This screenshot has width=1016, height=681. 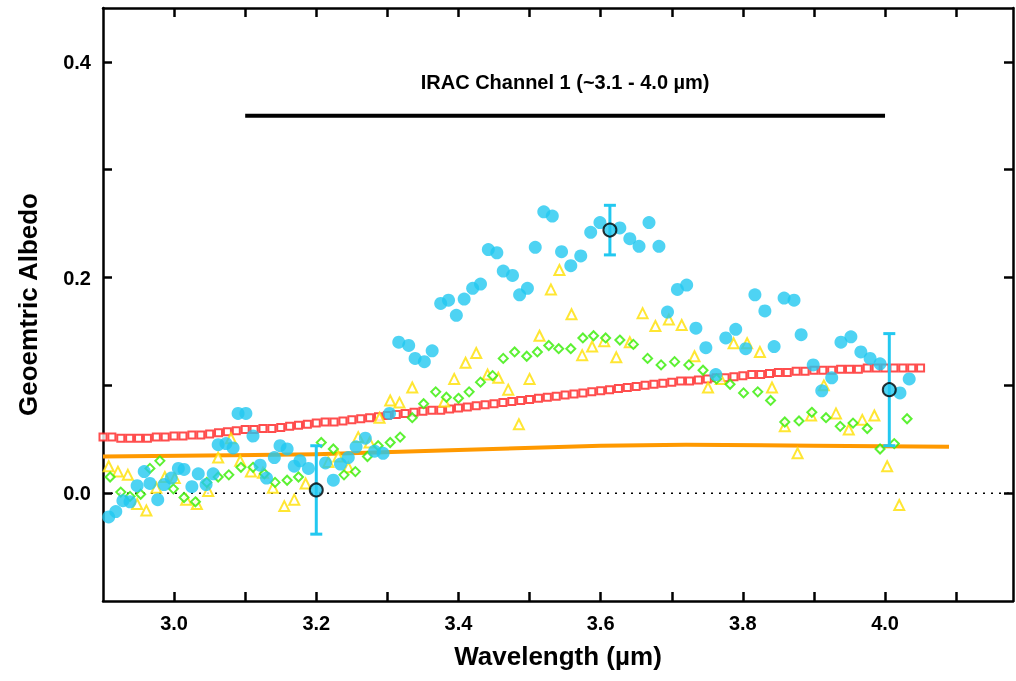 What do you see at coordinates (459, 623) in the screenshot?
I see `x-tick-label: 3.4` at bounding box center [459, 623].